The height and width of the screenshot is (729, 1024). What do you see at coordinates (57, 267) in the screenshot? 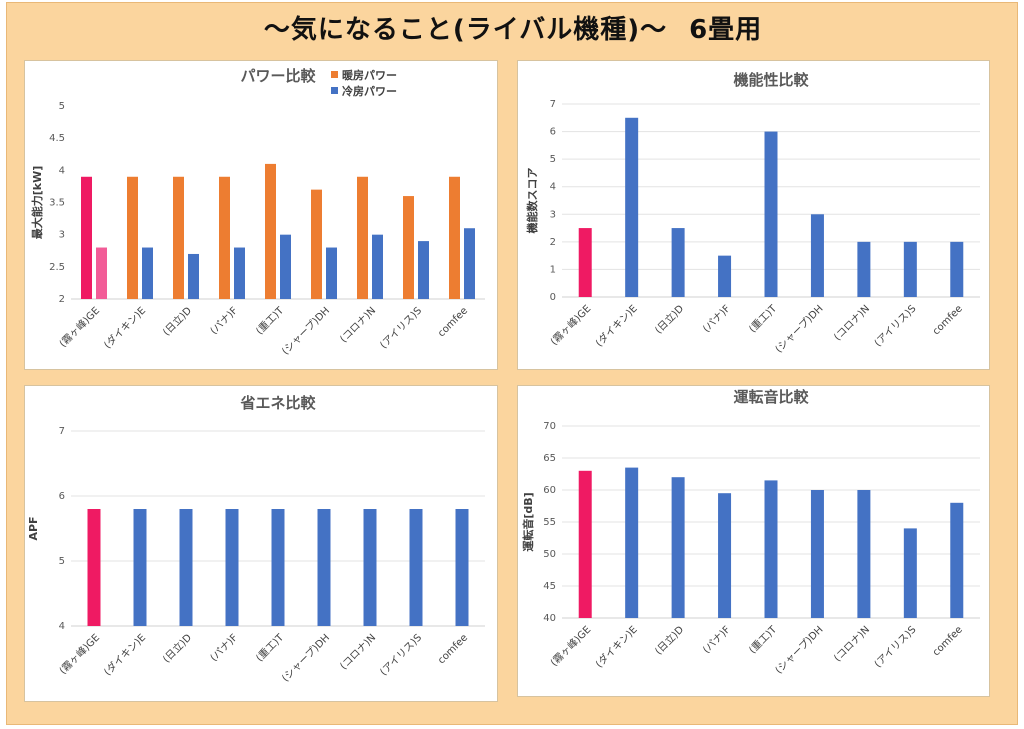
I see `y-tick-label: 2.5` at bounding box center [57, 267].